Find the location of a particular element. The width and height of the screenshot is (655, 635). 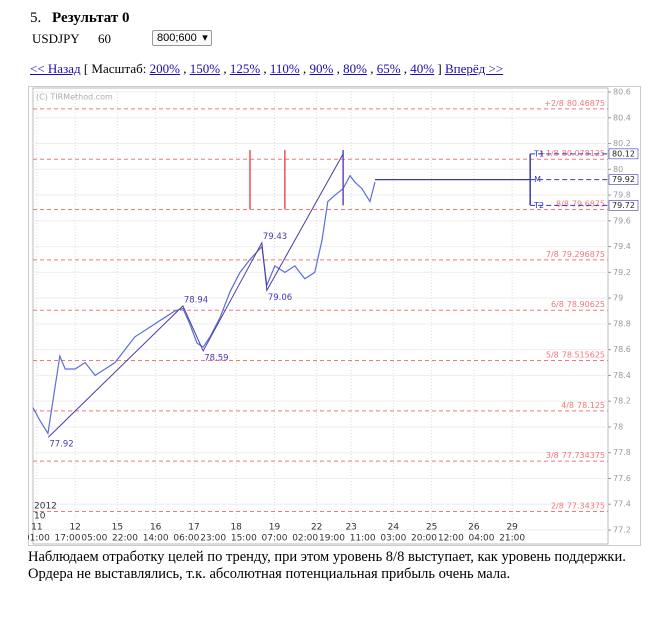

pivot-label: 78.94 is located at coordinates (196, 300).